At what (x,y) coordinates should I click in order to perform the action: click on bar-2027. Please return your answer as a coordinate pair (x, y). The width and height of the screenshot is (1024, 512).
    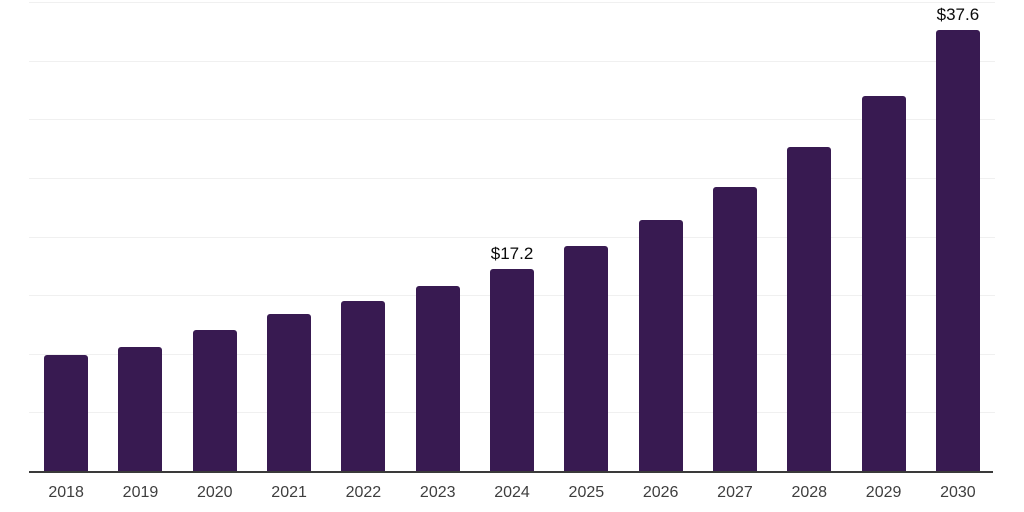
    Looking at the image, I should click on (734, 329).